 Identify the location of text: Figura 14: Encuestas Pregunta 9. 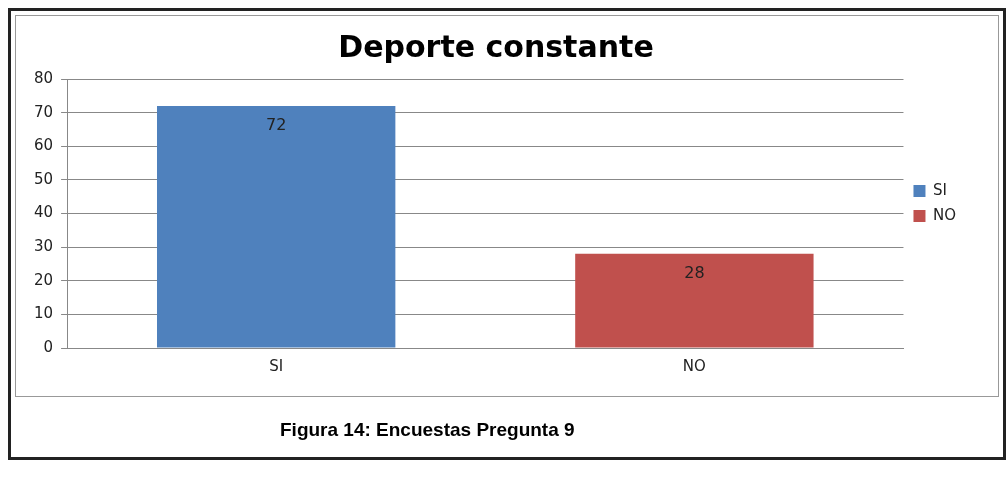
(427, 430).